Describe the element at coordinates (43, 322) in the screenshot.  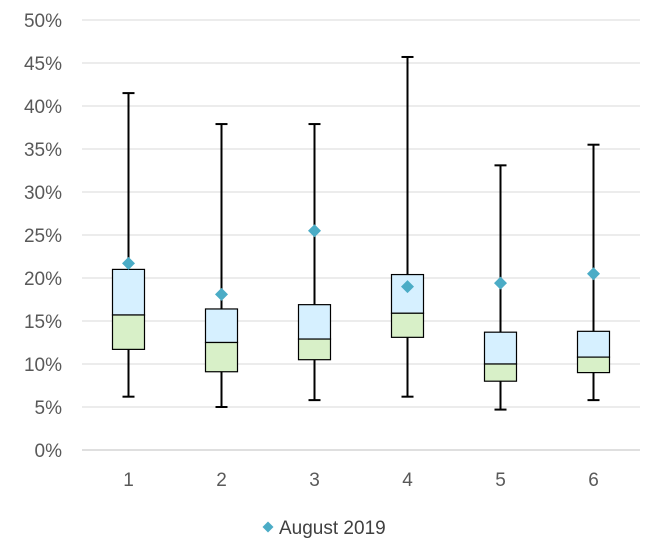
I see `y-tick-label: 15%` at that location.